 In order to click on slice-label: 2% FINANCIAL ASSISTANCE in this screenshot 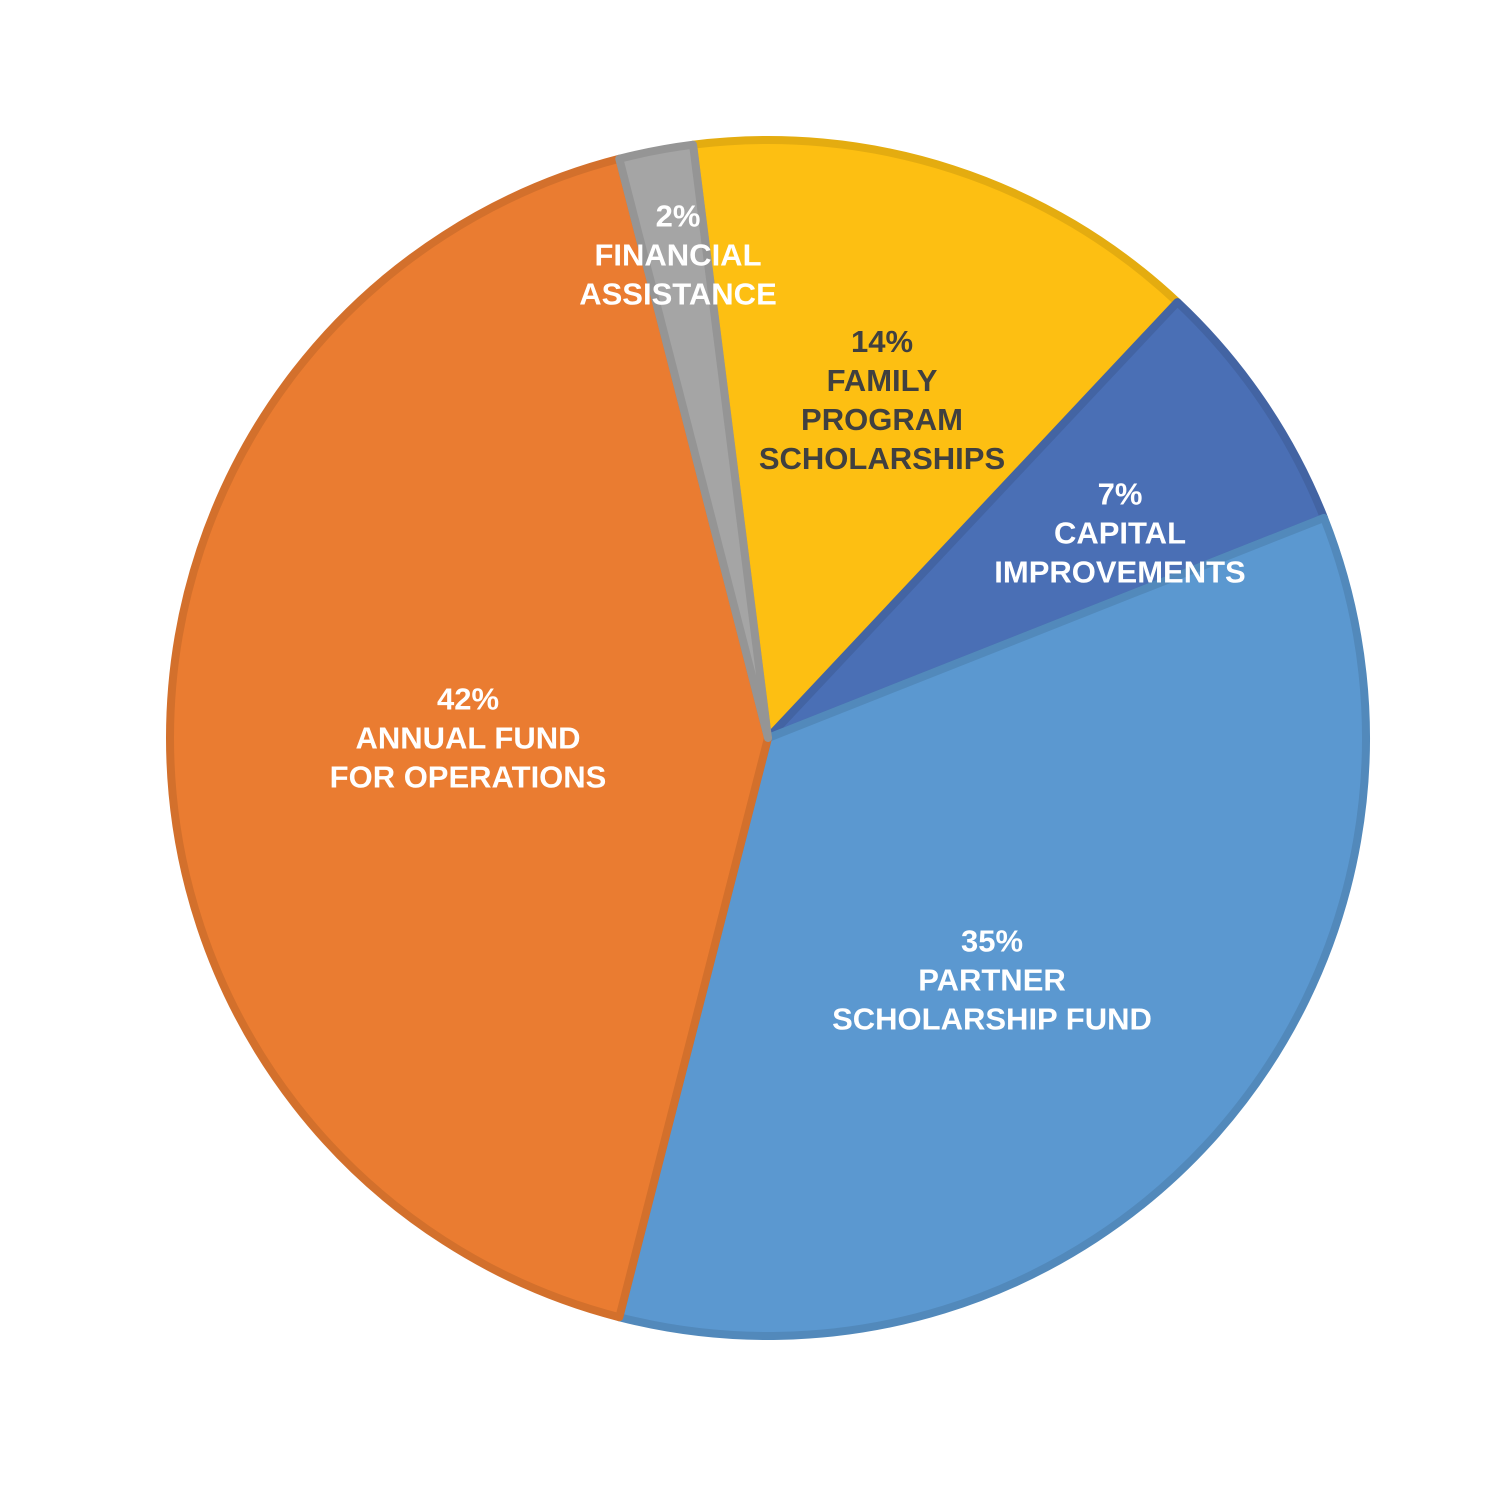, I will do `click(678, 255)`.